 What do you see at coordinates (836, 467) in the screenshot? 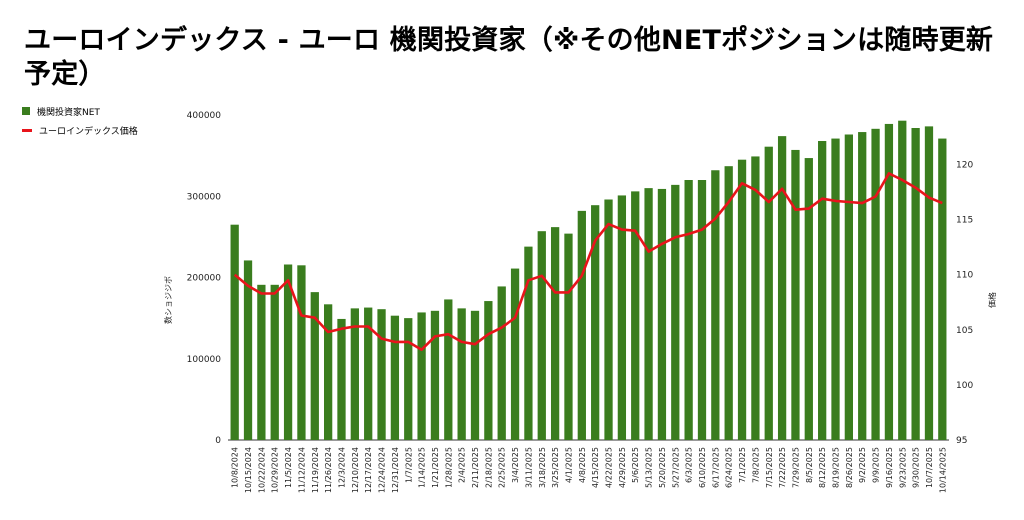
I see `x-tick-label: 8/19/2025` at bounding box center [836, 467].